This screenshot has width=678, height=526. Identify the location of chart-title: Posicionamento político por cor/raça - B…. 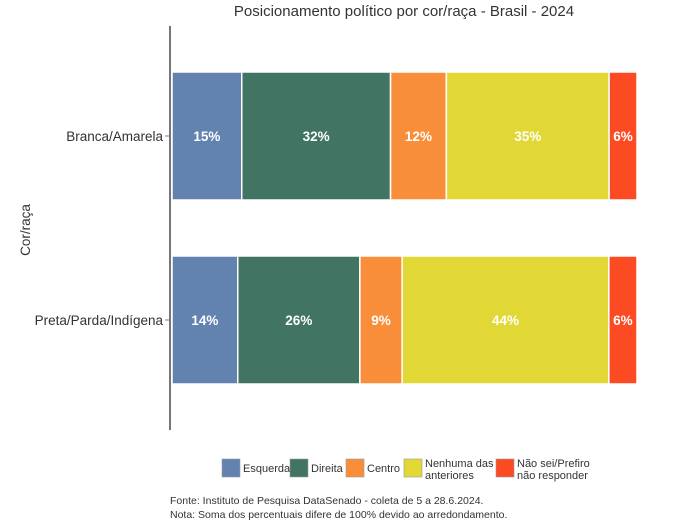
(404, 11).